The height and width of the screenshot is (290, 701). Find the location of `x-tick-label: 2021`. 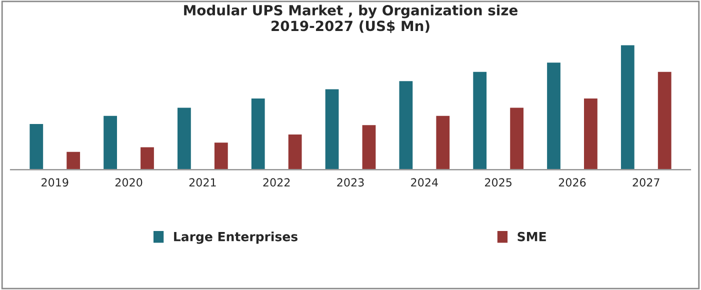

x-tick-label: 2021 is located at coordinates (202, 182).